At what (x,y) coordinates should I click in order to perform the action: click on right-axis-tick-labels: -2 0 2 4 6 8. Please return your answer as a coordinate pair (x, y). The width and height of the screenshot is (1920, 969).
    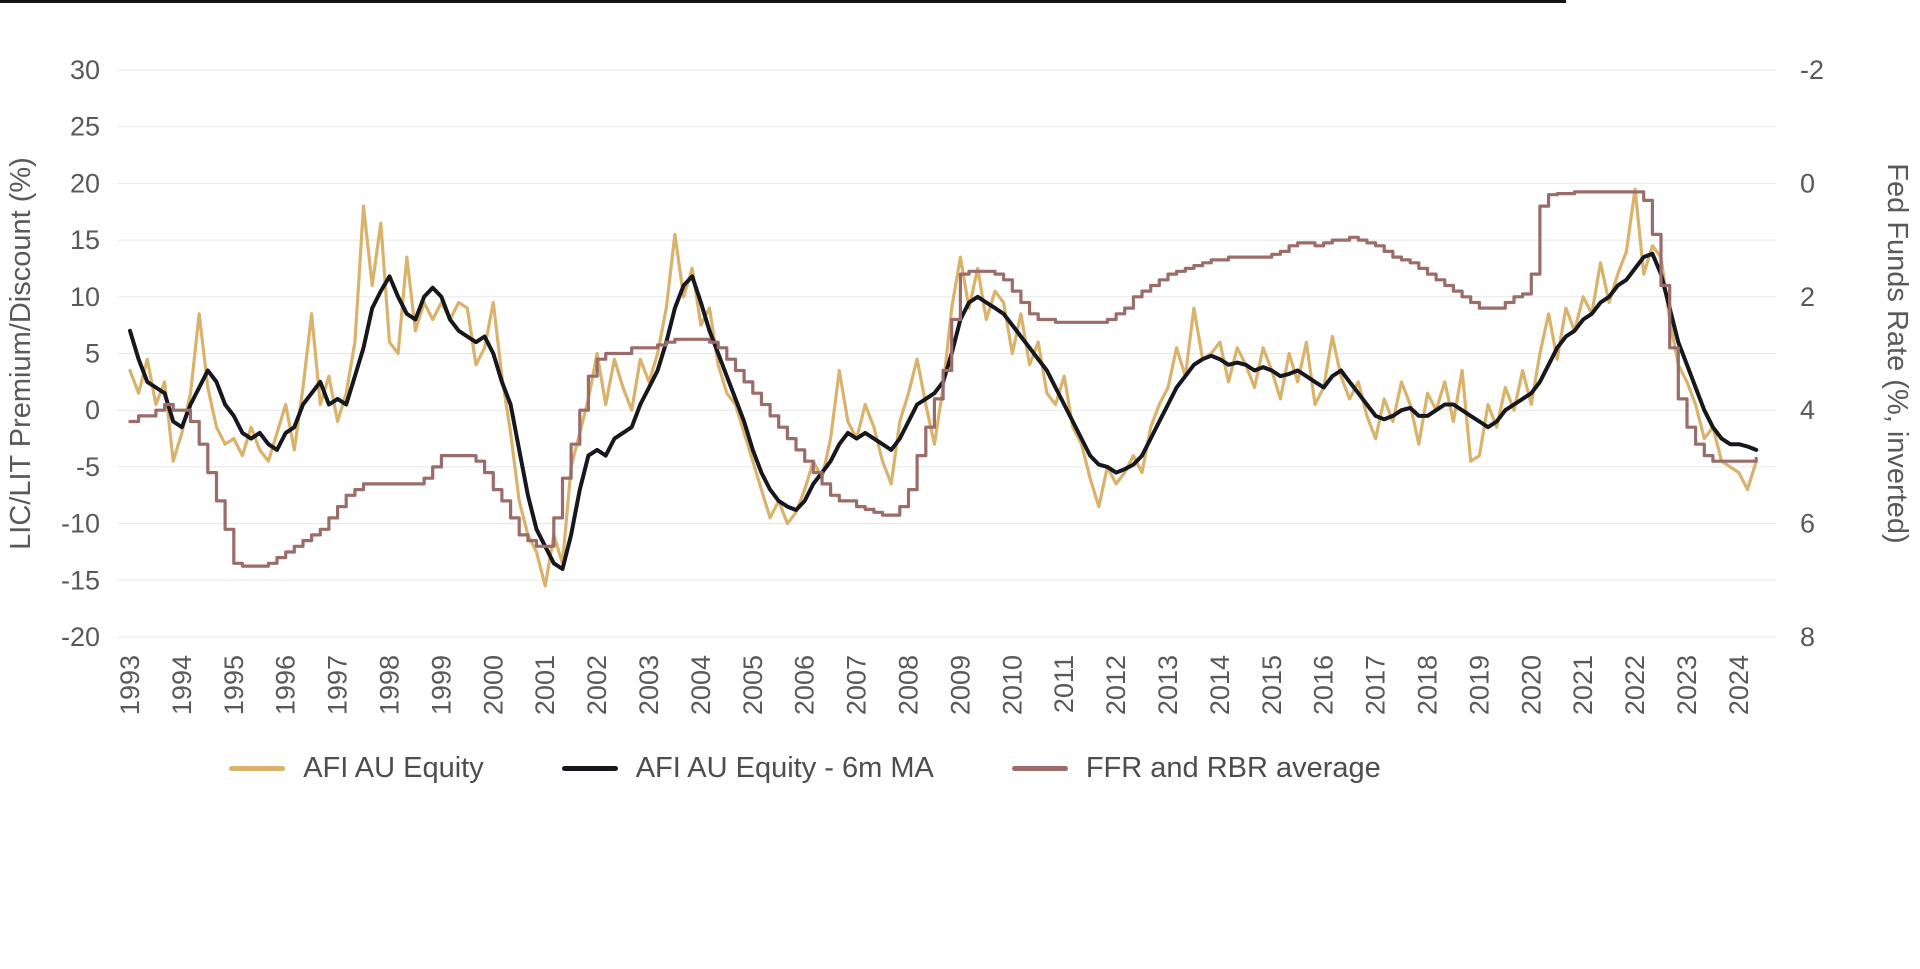
    Looking at the image, I should click on (1812, 353).